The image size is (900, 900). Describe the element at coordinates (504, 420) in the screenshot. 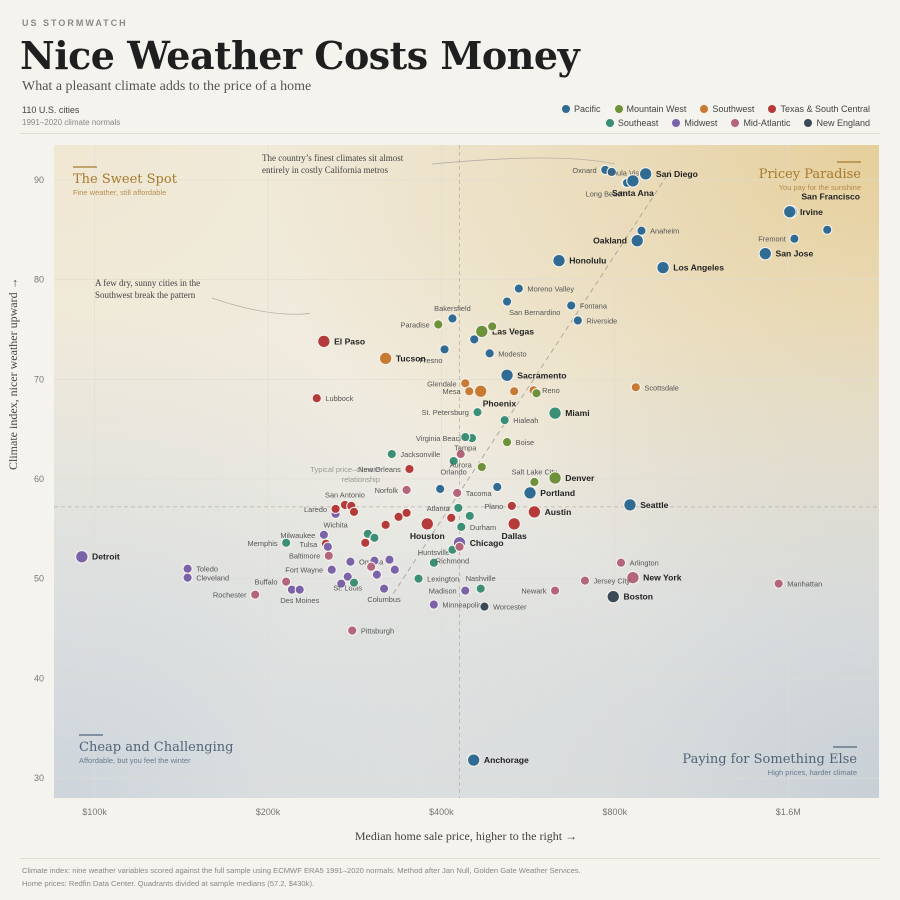

I see `point-hialeah` at that location.